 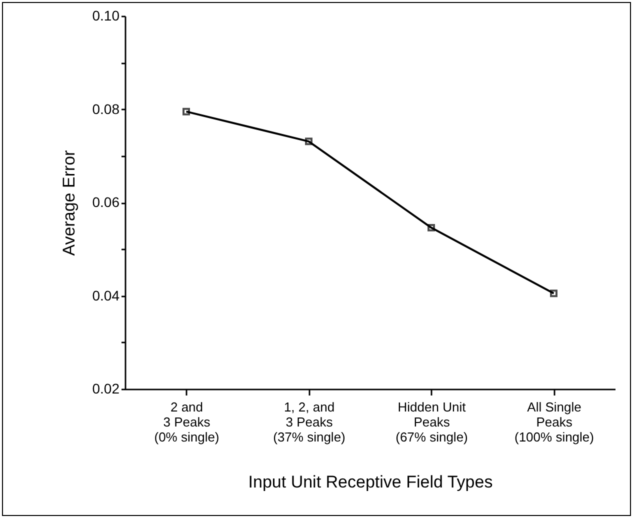 I want to click on x-tick-label: 1, 2, and 3 Peaks (37% single), so click(x=309, y=422).